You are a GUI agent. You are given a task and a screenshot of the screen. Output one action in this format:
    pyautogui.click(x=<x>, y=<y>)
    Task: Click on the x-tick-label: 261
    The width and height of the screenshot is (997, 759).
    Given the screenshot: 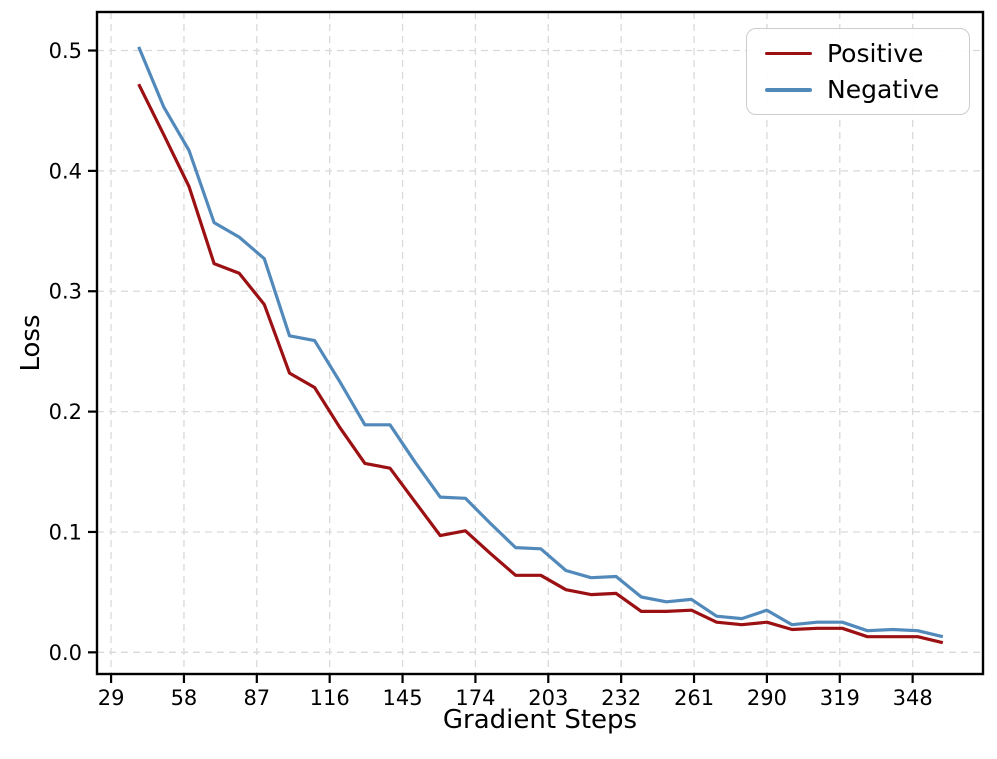 What is the action you would take?
    pyautogui.click(x=694, y=698)
    